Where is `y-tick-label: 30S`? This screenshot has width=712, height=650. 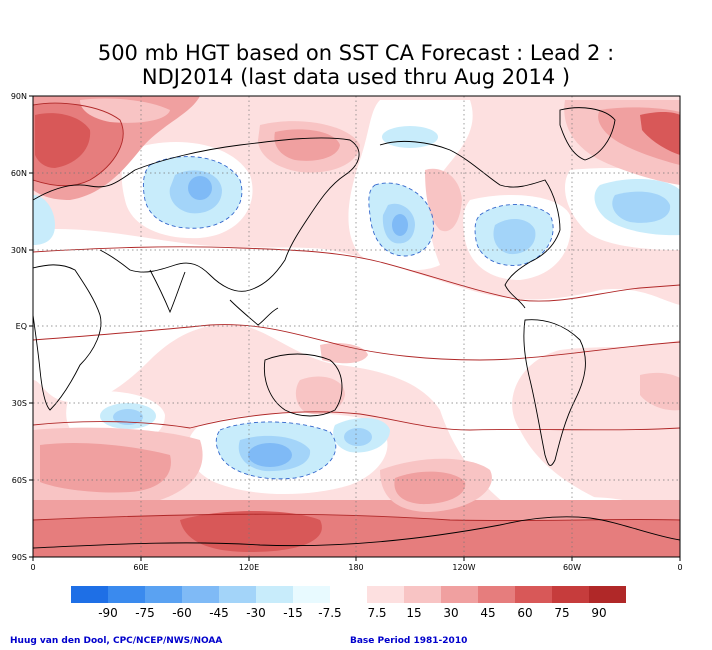
y-tick-label: 30S is located at coordinates (19, 403).